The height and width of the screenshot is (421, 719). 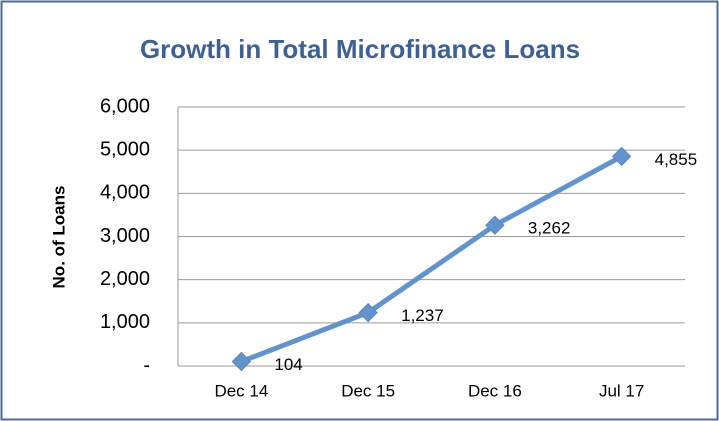 I want to click on chart-title: Growth in Total Microfinance Loans, so click(x=360, y=49).